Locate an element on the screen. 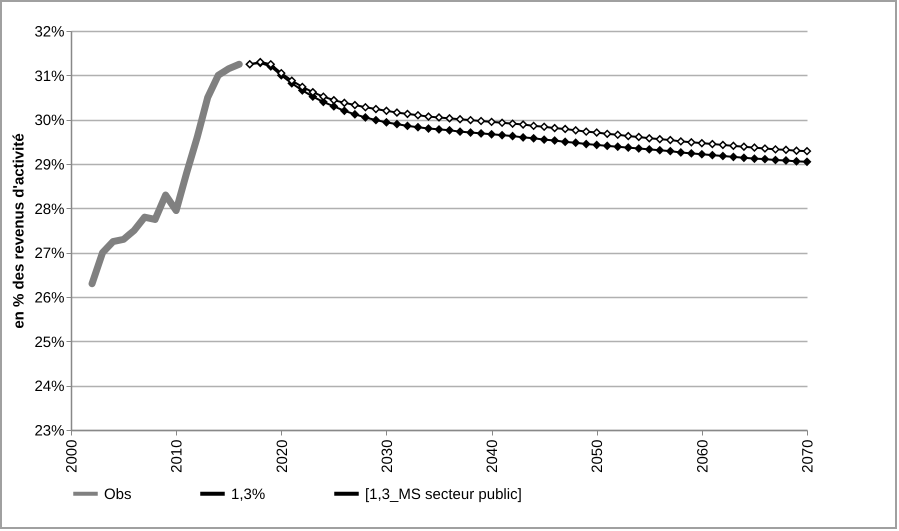 This screenshot has width=899, height=531. y-tick-label: 29% is located at coordinates (49, 165).